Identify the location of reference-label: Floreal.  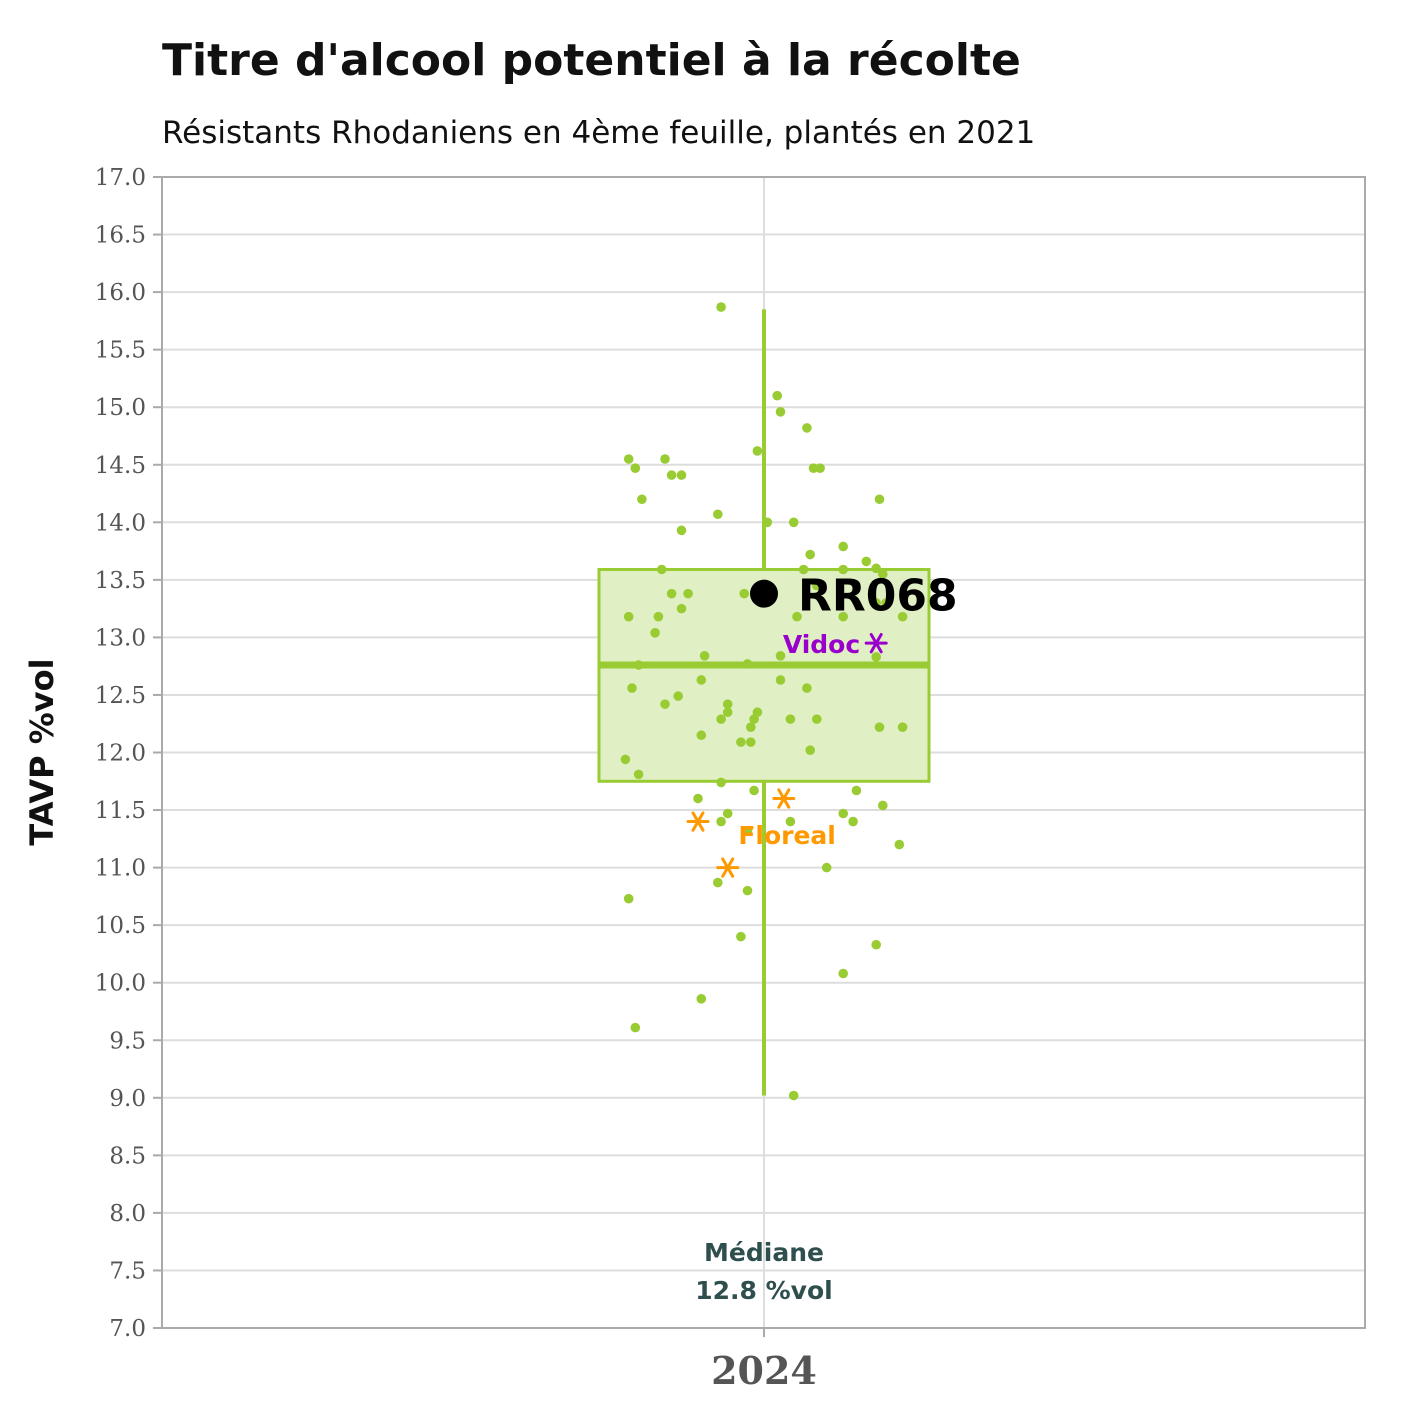
(787, 835).